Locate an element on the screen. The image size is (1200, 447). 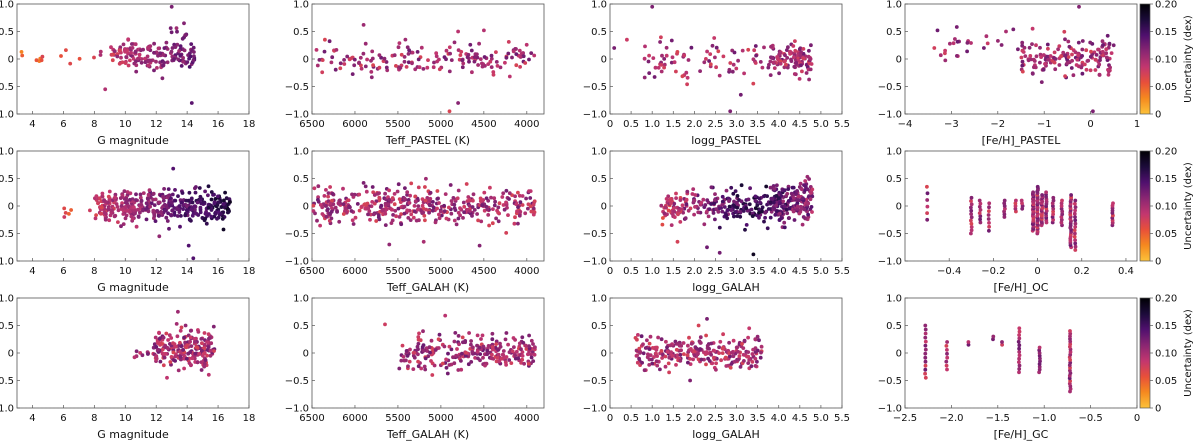
y-tick-label: −0.5 is located at coordinates (595, 87).